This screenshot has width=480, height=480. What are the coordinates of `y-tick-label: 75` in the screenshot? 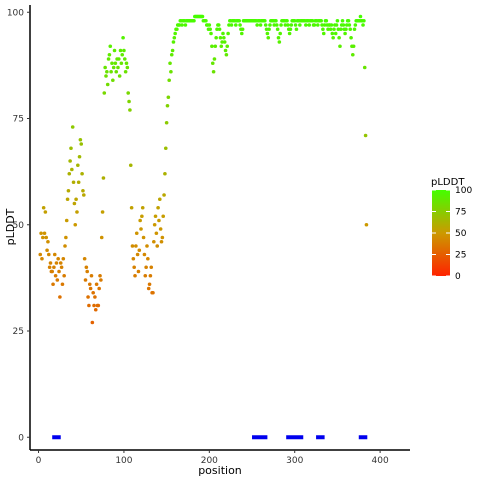 It's located at (18, 120).